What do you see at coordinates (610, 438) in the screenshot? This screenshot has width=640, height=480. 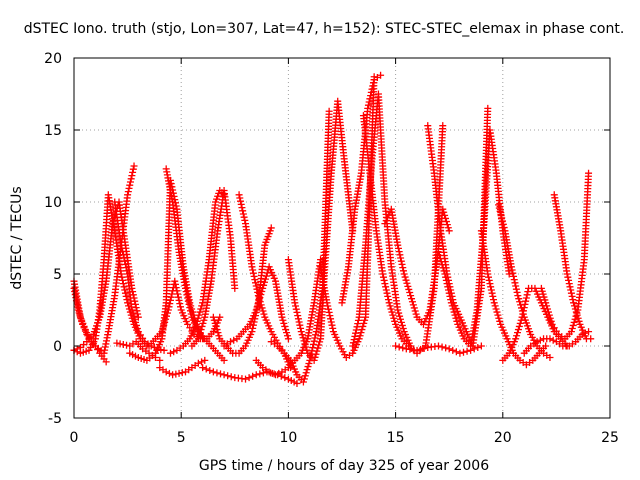 I see `x-tick-label: 25` at bounding box center [610, 438].